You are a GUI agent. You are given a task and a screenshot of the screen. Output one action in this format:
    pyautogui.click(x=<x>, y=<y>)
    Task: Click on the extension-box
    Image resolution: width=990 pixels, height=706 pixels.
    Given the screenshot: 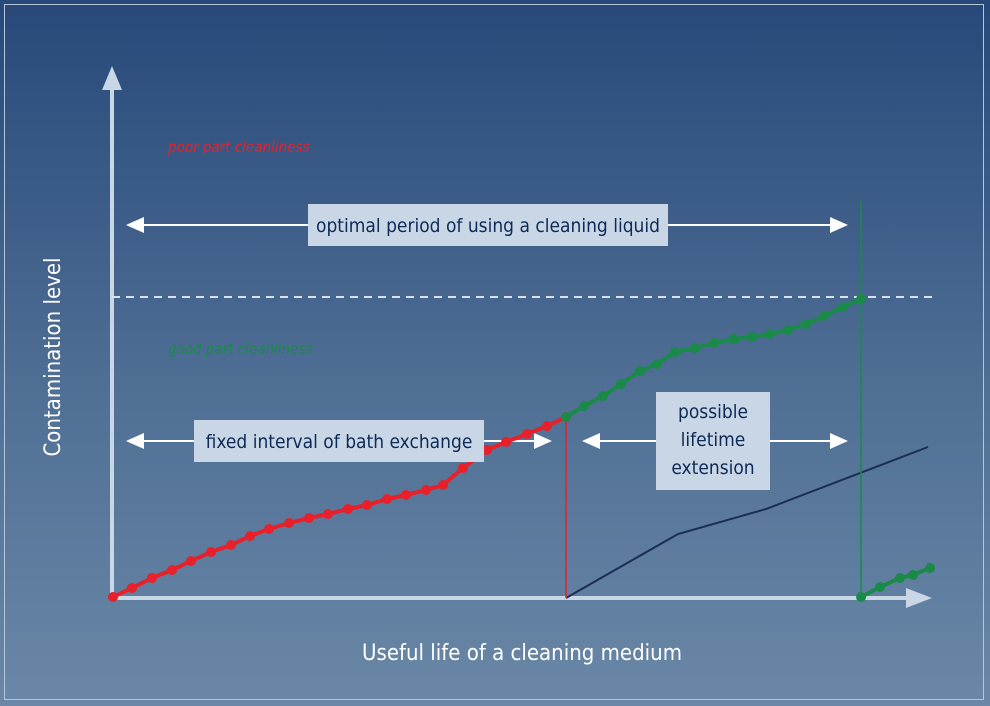 What is the action you would take?
    pyautogui.click(x=713, y=441)
    